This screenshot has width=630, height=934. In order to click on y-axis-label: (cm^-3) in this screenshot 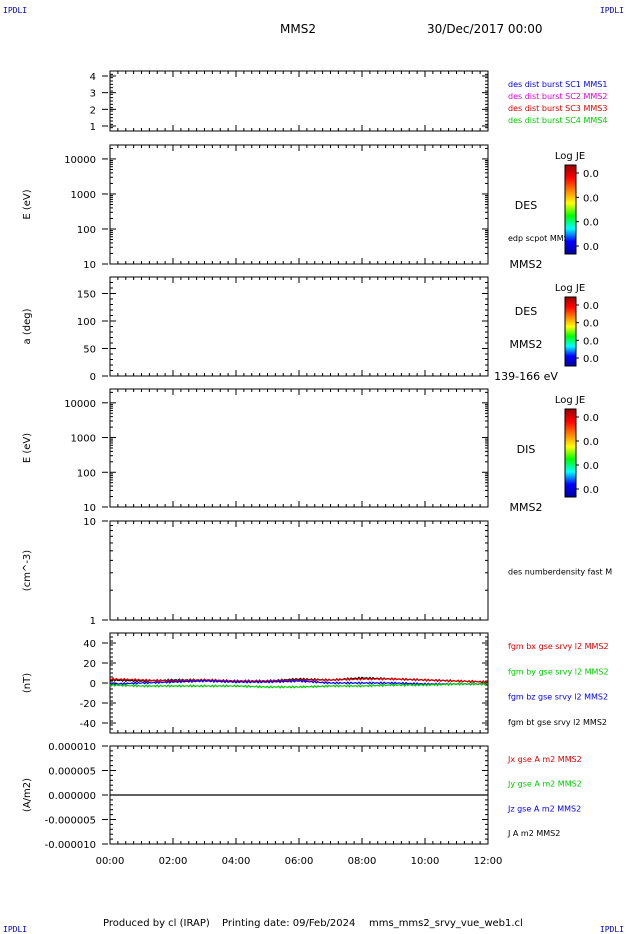, I will do `click(27, 570)`.